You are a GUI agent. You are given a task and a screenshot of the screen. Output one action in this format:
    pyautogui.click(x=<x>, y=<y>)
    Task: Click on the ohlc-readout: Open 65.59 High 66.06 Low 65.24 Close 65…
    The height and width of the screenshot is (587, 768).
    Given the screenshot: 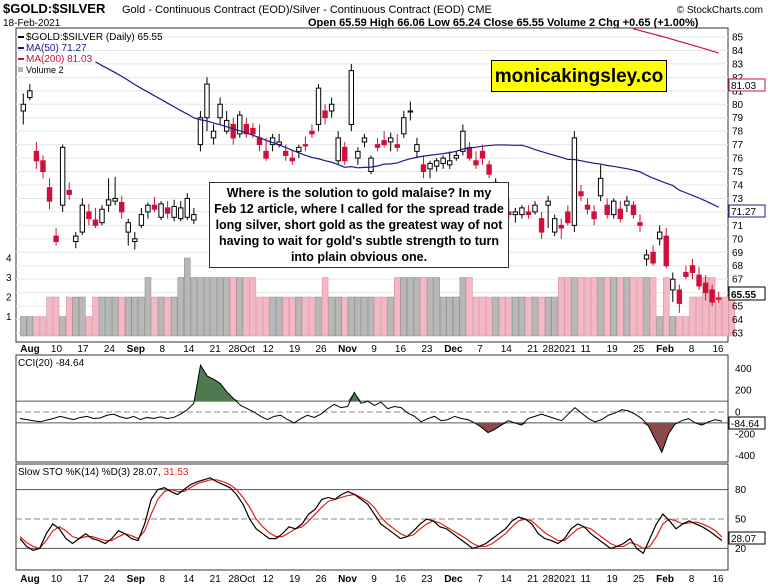 What is the action you would take?
    pyautogui.click(x=503, y=23)
    